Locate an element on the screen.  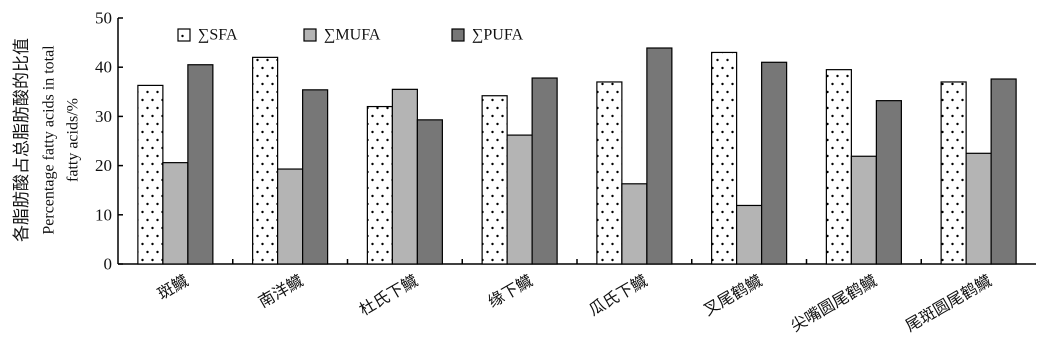
x-tick-label: 南洋鱵 is located at coordinates (280, 291).